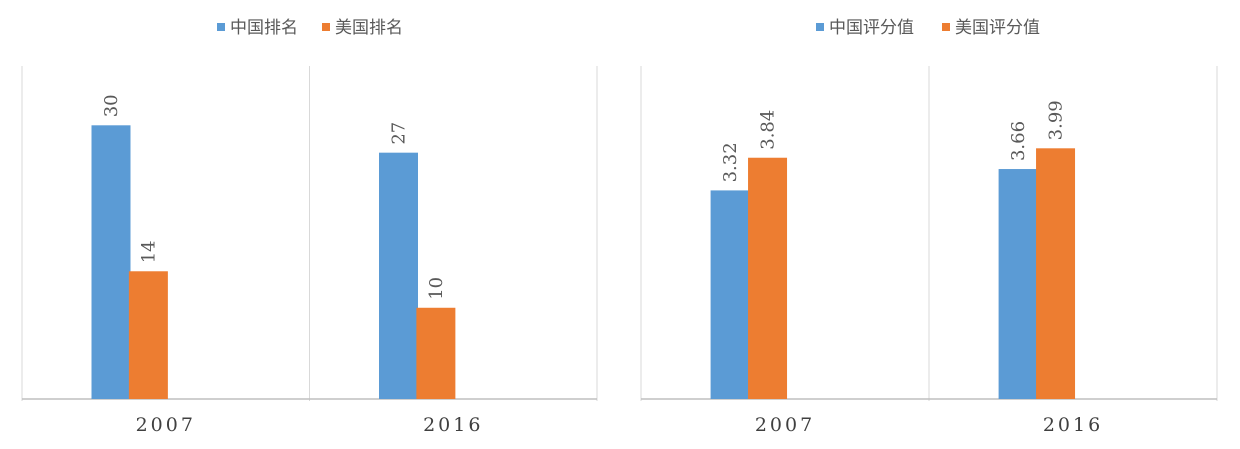 The height and width of the screenshot is (449, 1240). What do you see at coordinates (768, 130) in the screenshot?
I see `value-label-usa-2007: 3.84` at bounding box center [768, 130].